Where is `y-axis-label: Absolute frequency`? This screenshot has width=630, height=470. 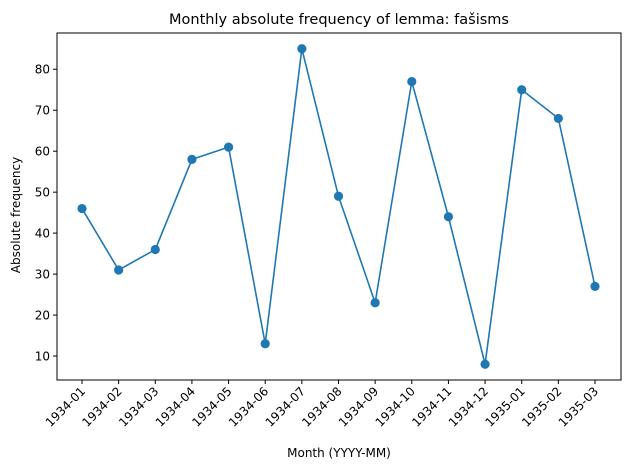 y-axis-label: Absolute frequency is located at coordinates (16, 215).